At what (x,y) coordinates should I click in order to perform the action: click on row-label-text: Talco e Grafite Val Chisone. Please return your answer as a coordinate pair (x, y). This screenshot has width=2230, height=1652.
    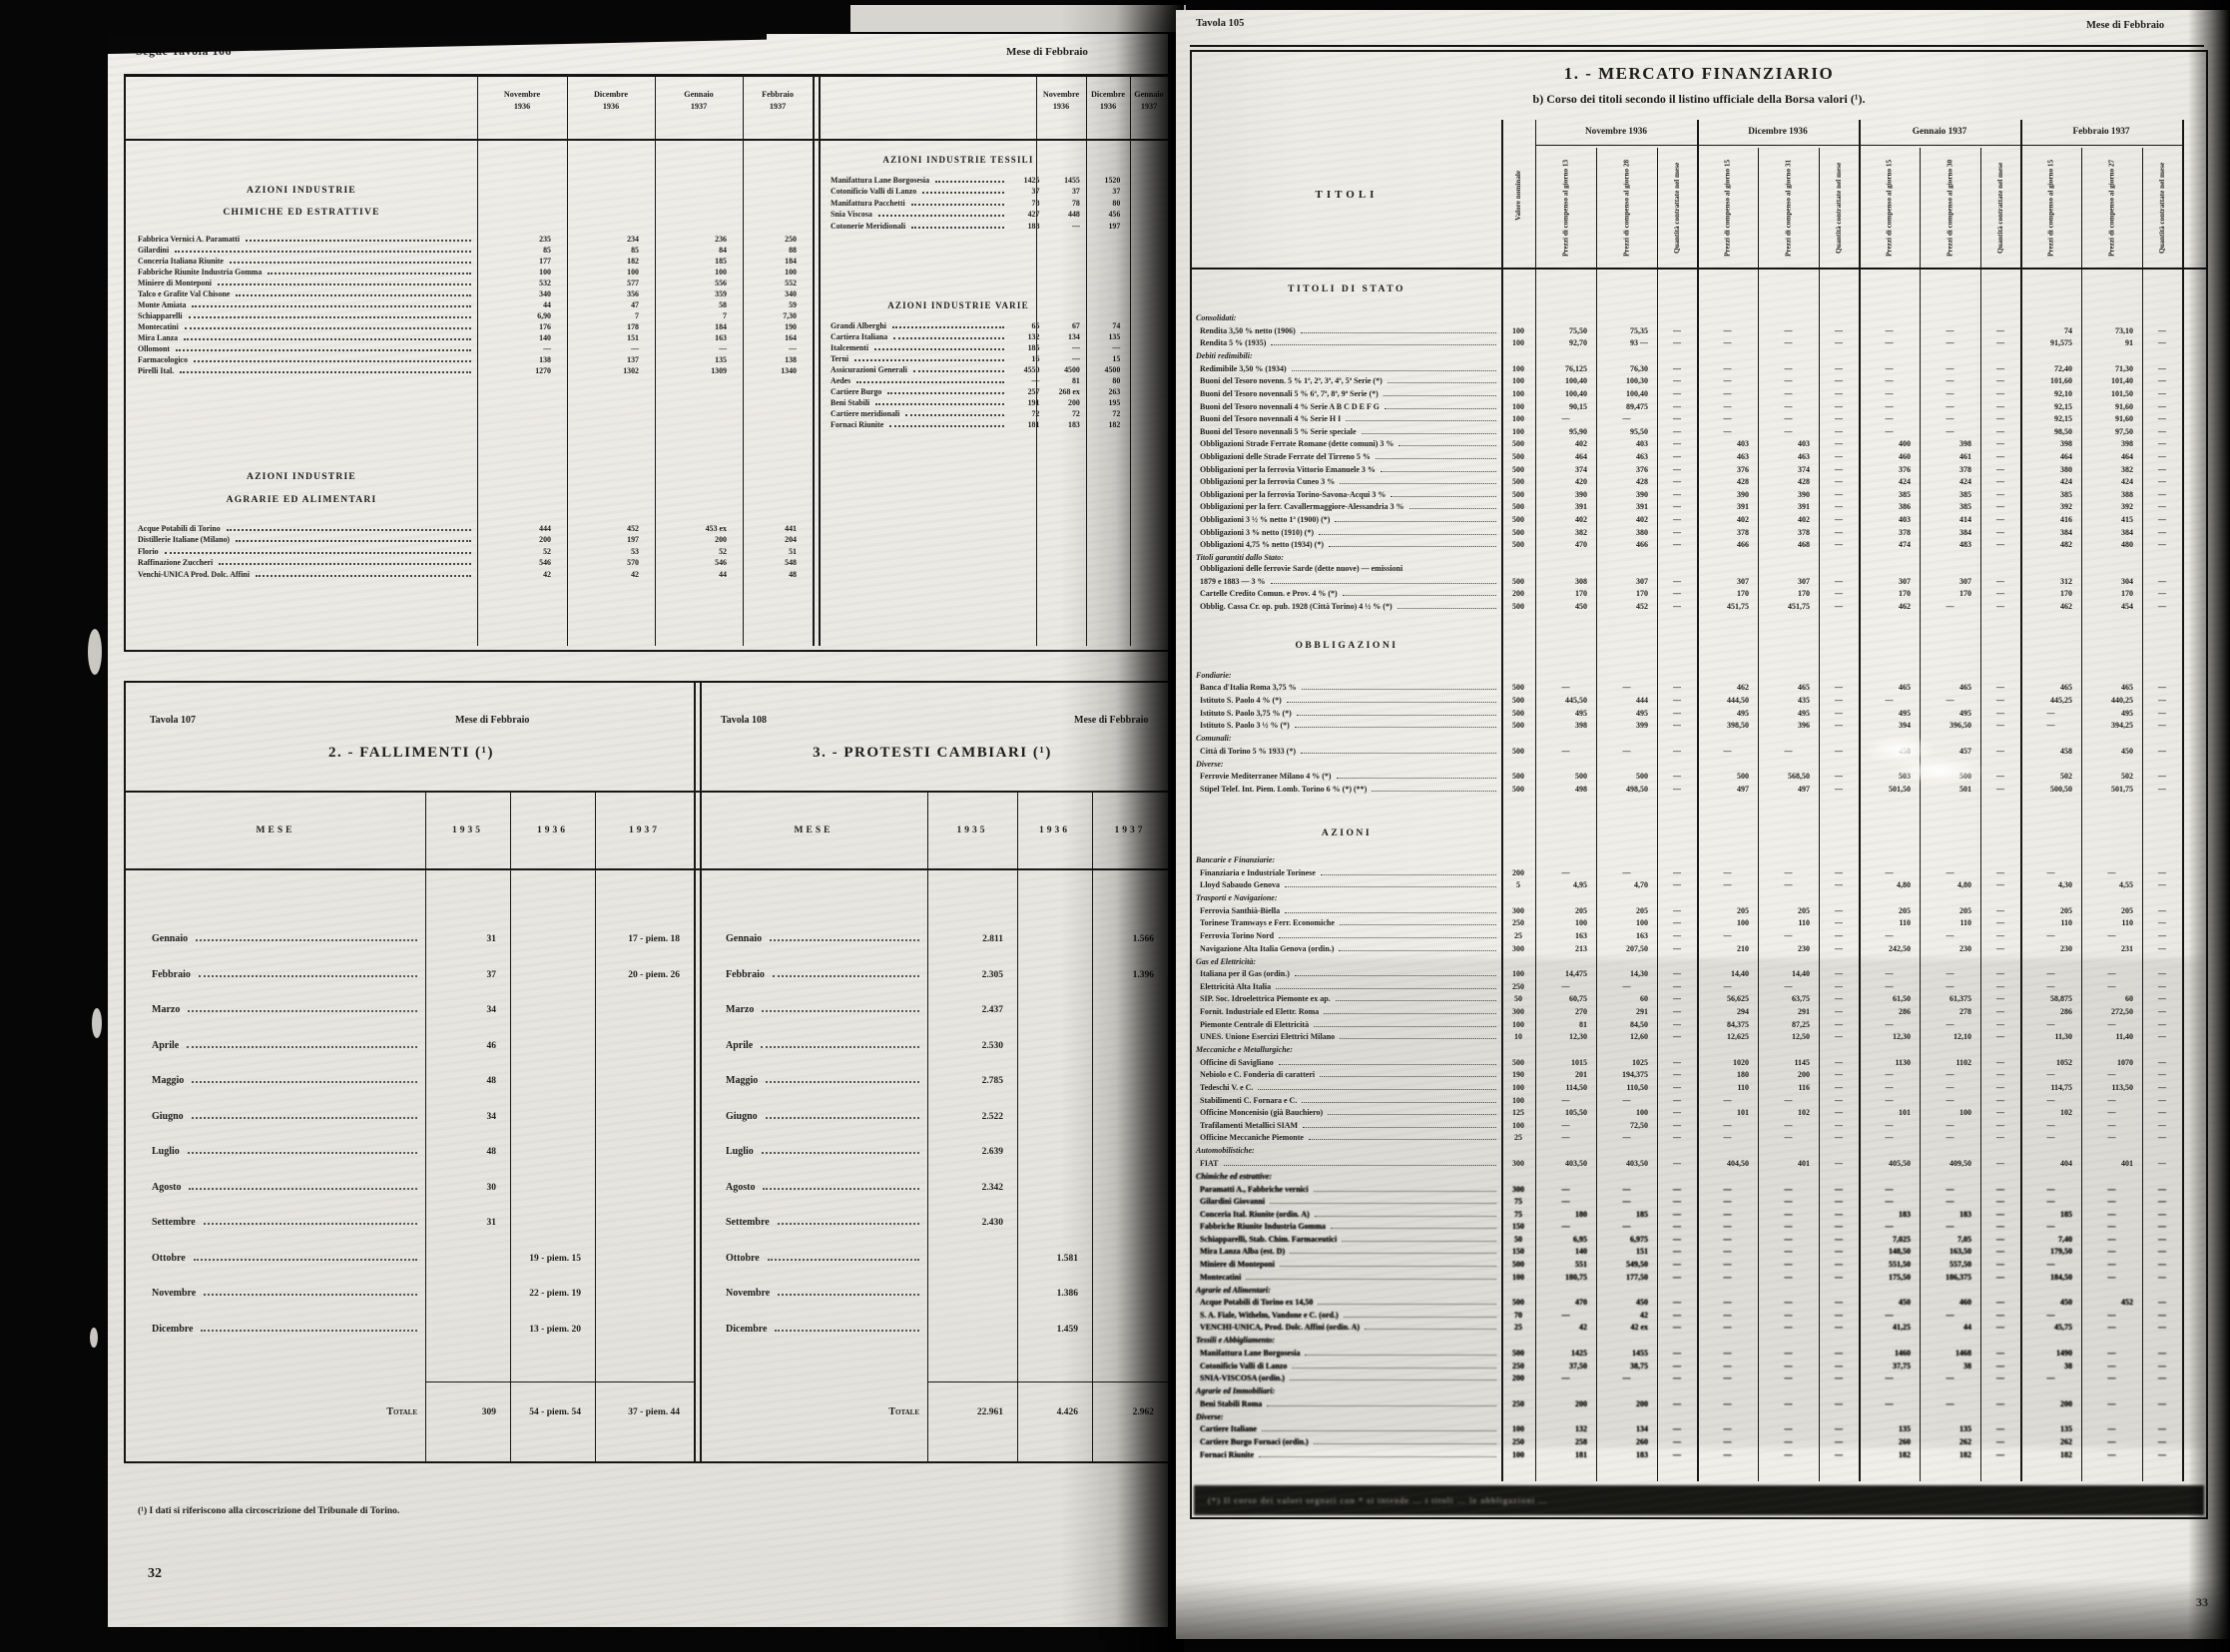
    Looking at the image, I should click on (184, 293).